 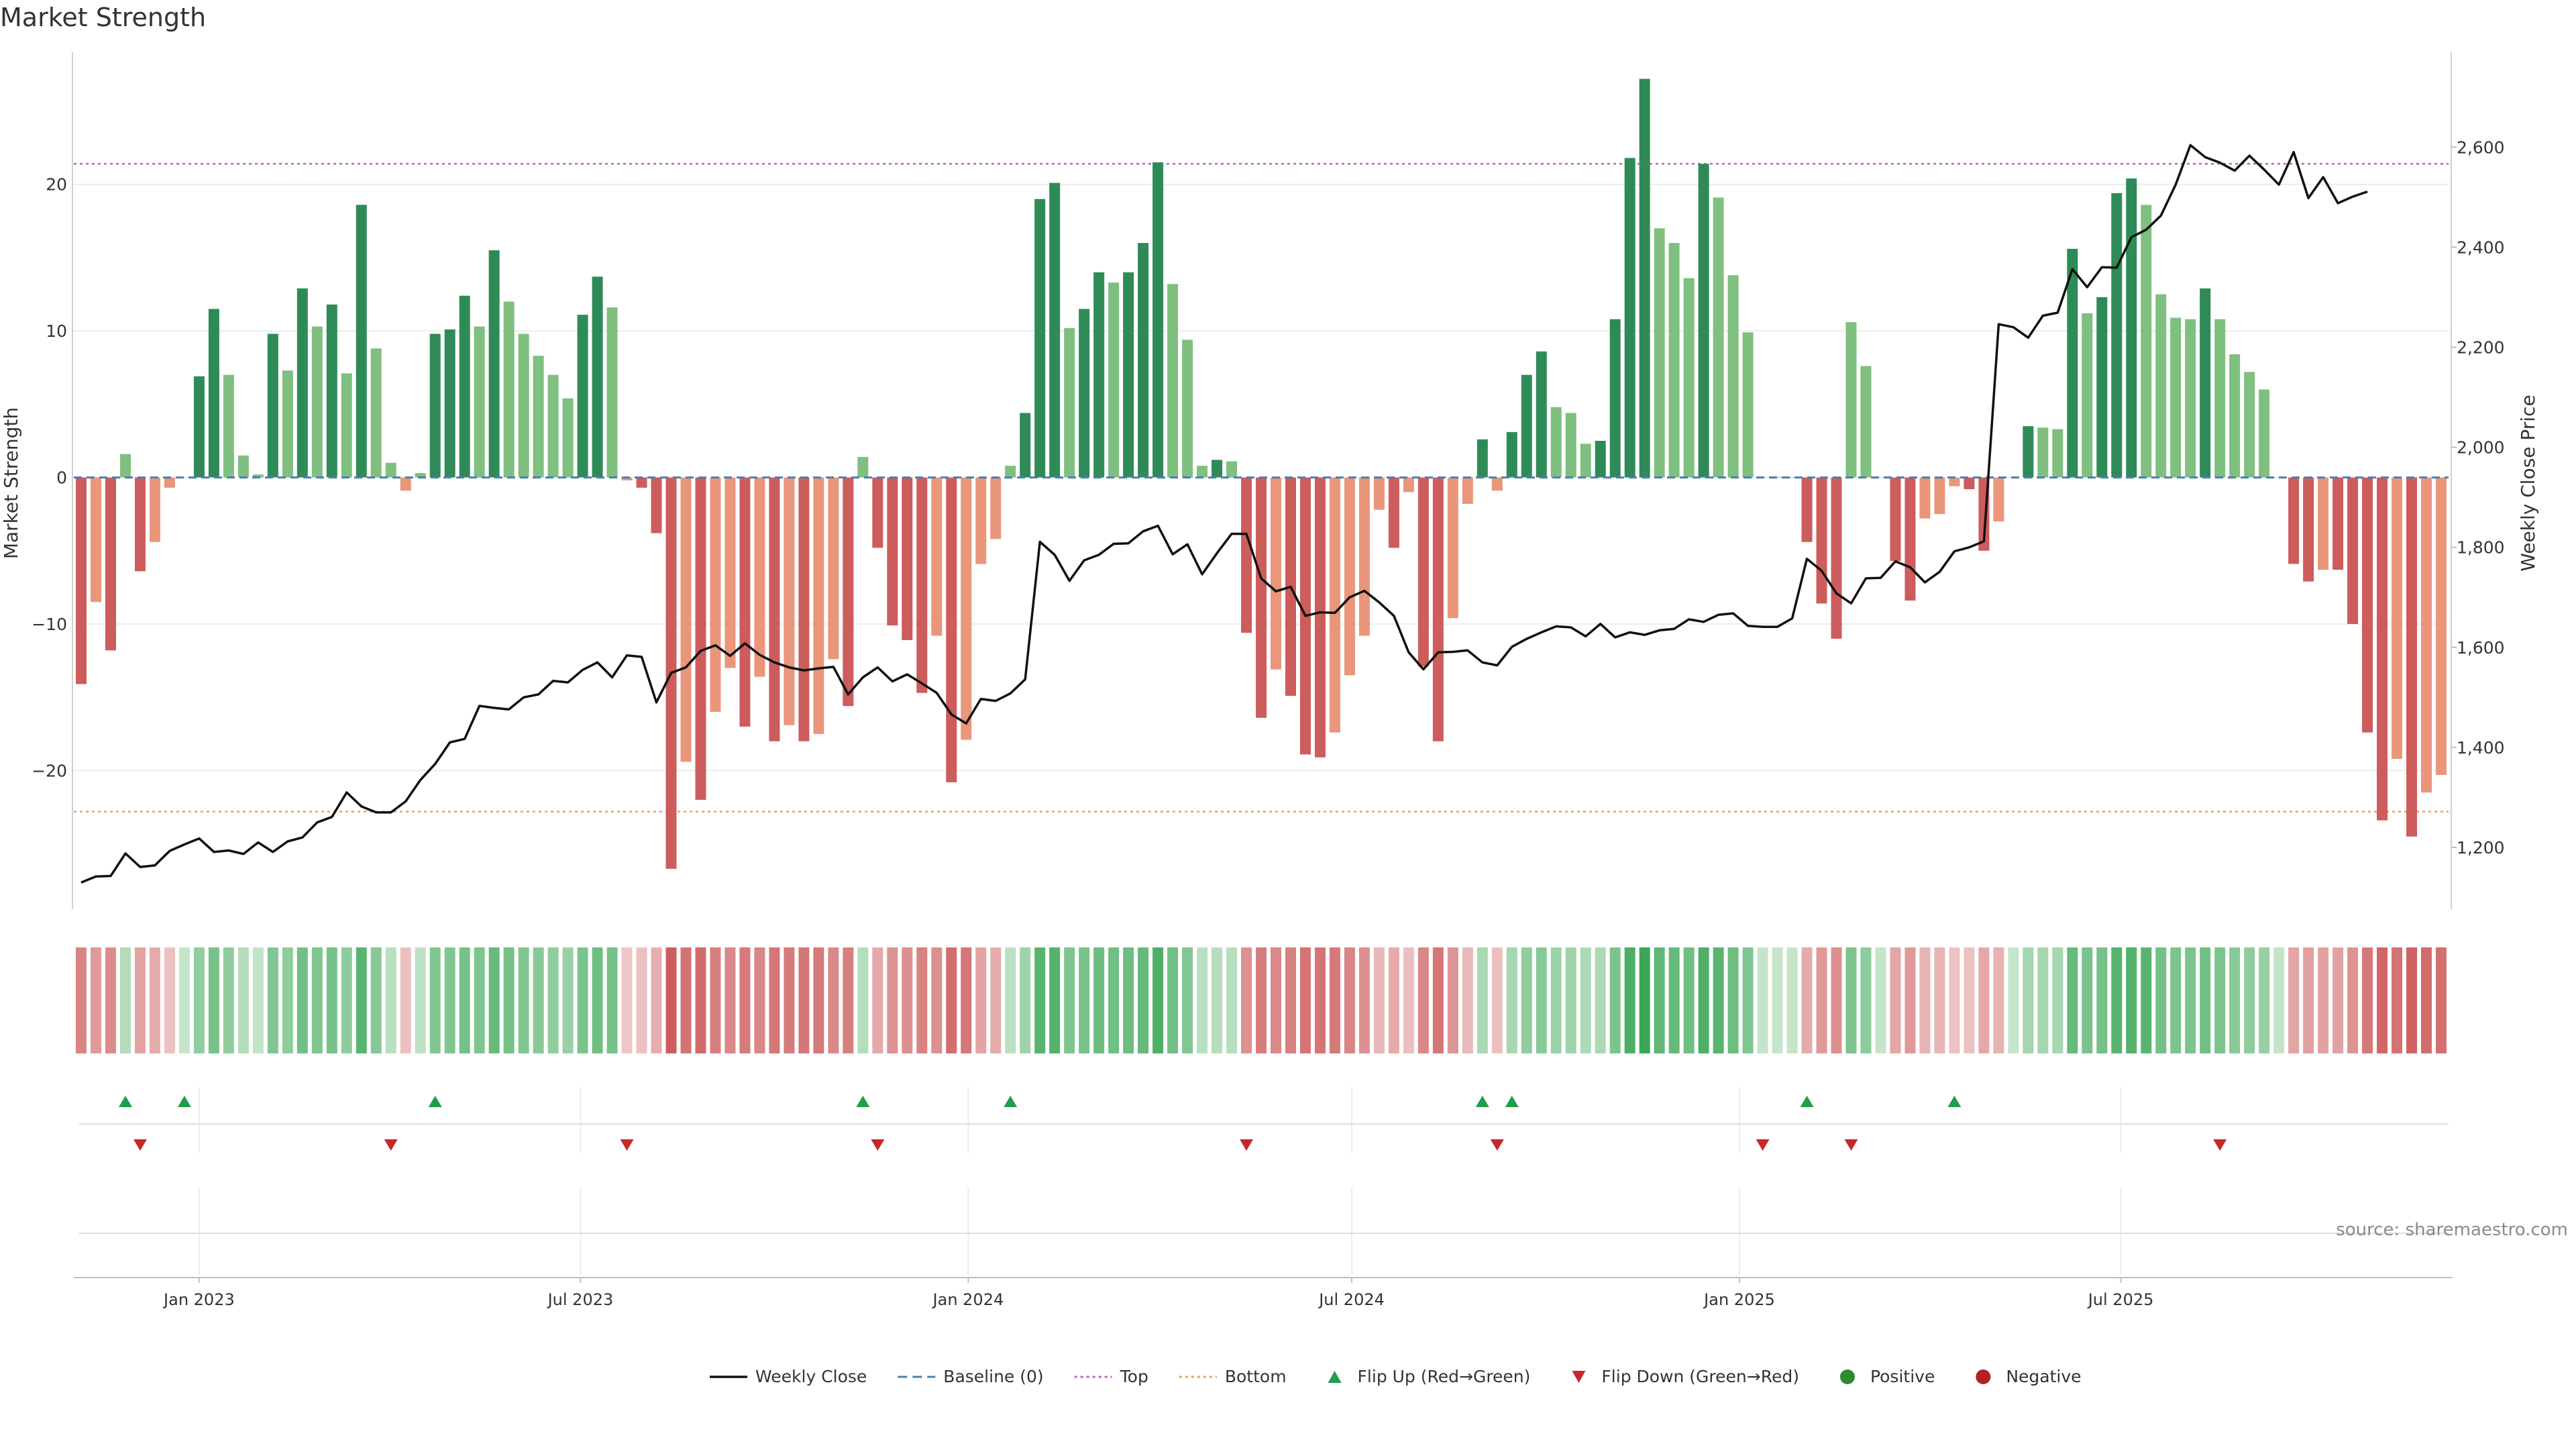 What do you see at coordinates (1579, 1377) in the screenshot?
I see `legend-flip-down-icon` at bounding box center [1579, 1377].